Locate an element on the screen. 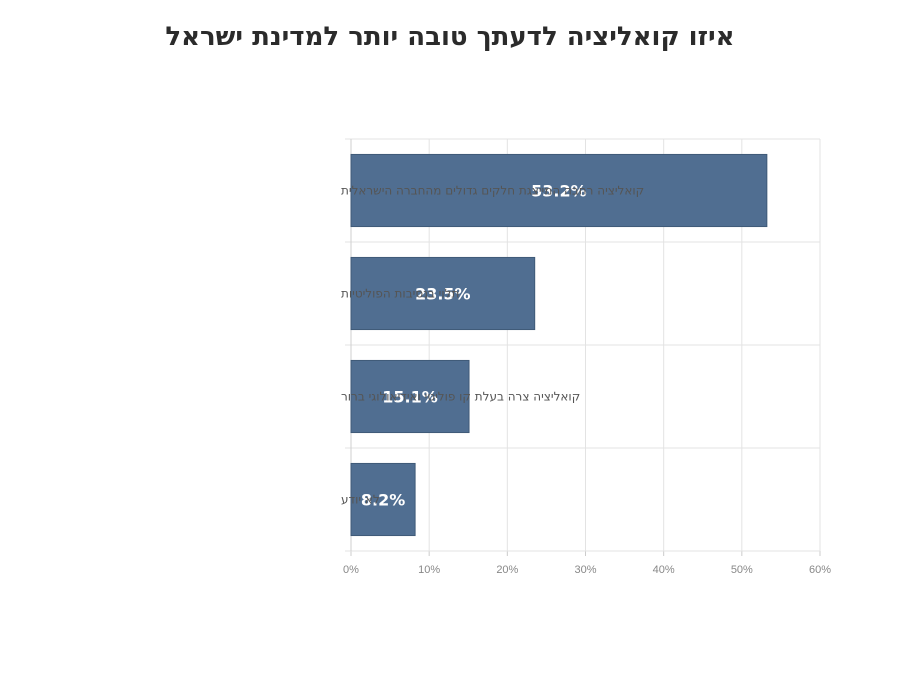  bar-value-label: 53.2% is located at coordinates (559, 191).